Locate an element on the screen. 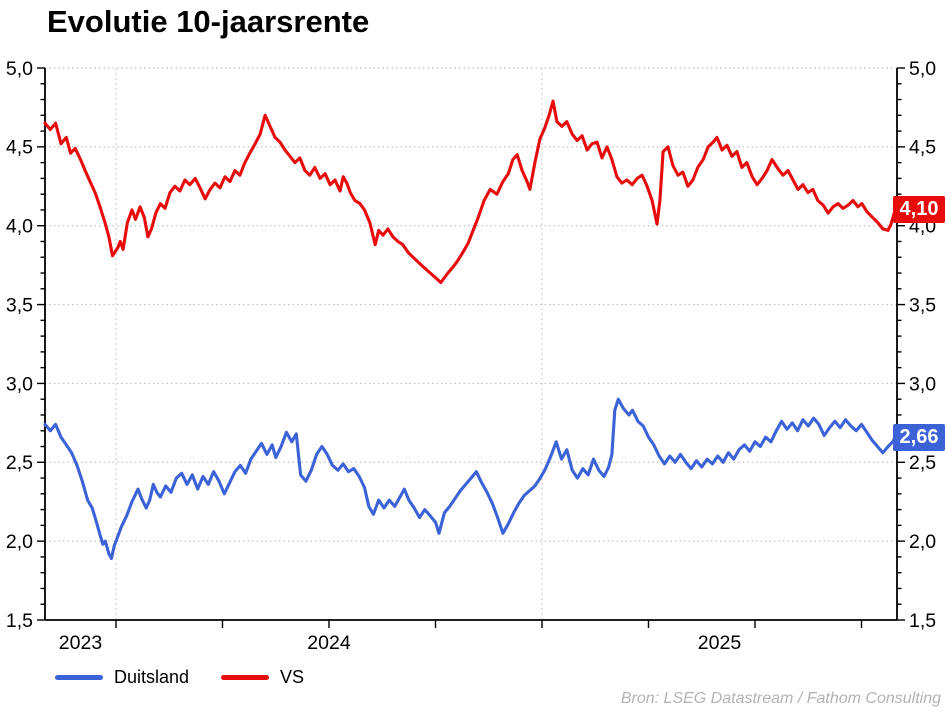  y-axis-label-right: 3,5 is located at coordinates (922, 305).